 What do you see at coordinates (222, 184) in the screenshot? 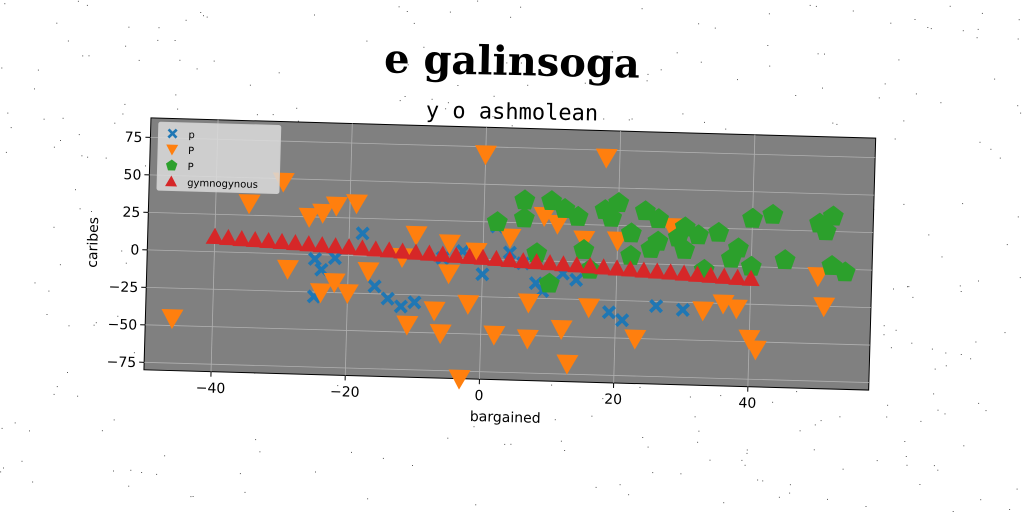
I see `legend-label: gymnogynous` at bounding box center [222, 184].